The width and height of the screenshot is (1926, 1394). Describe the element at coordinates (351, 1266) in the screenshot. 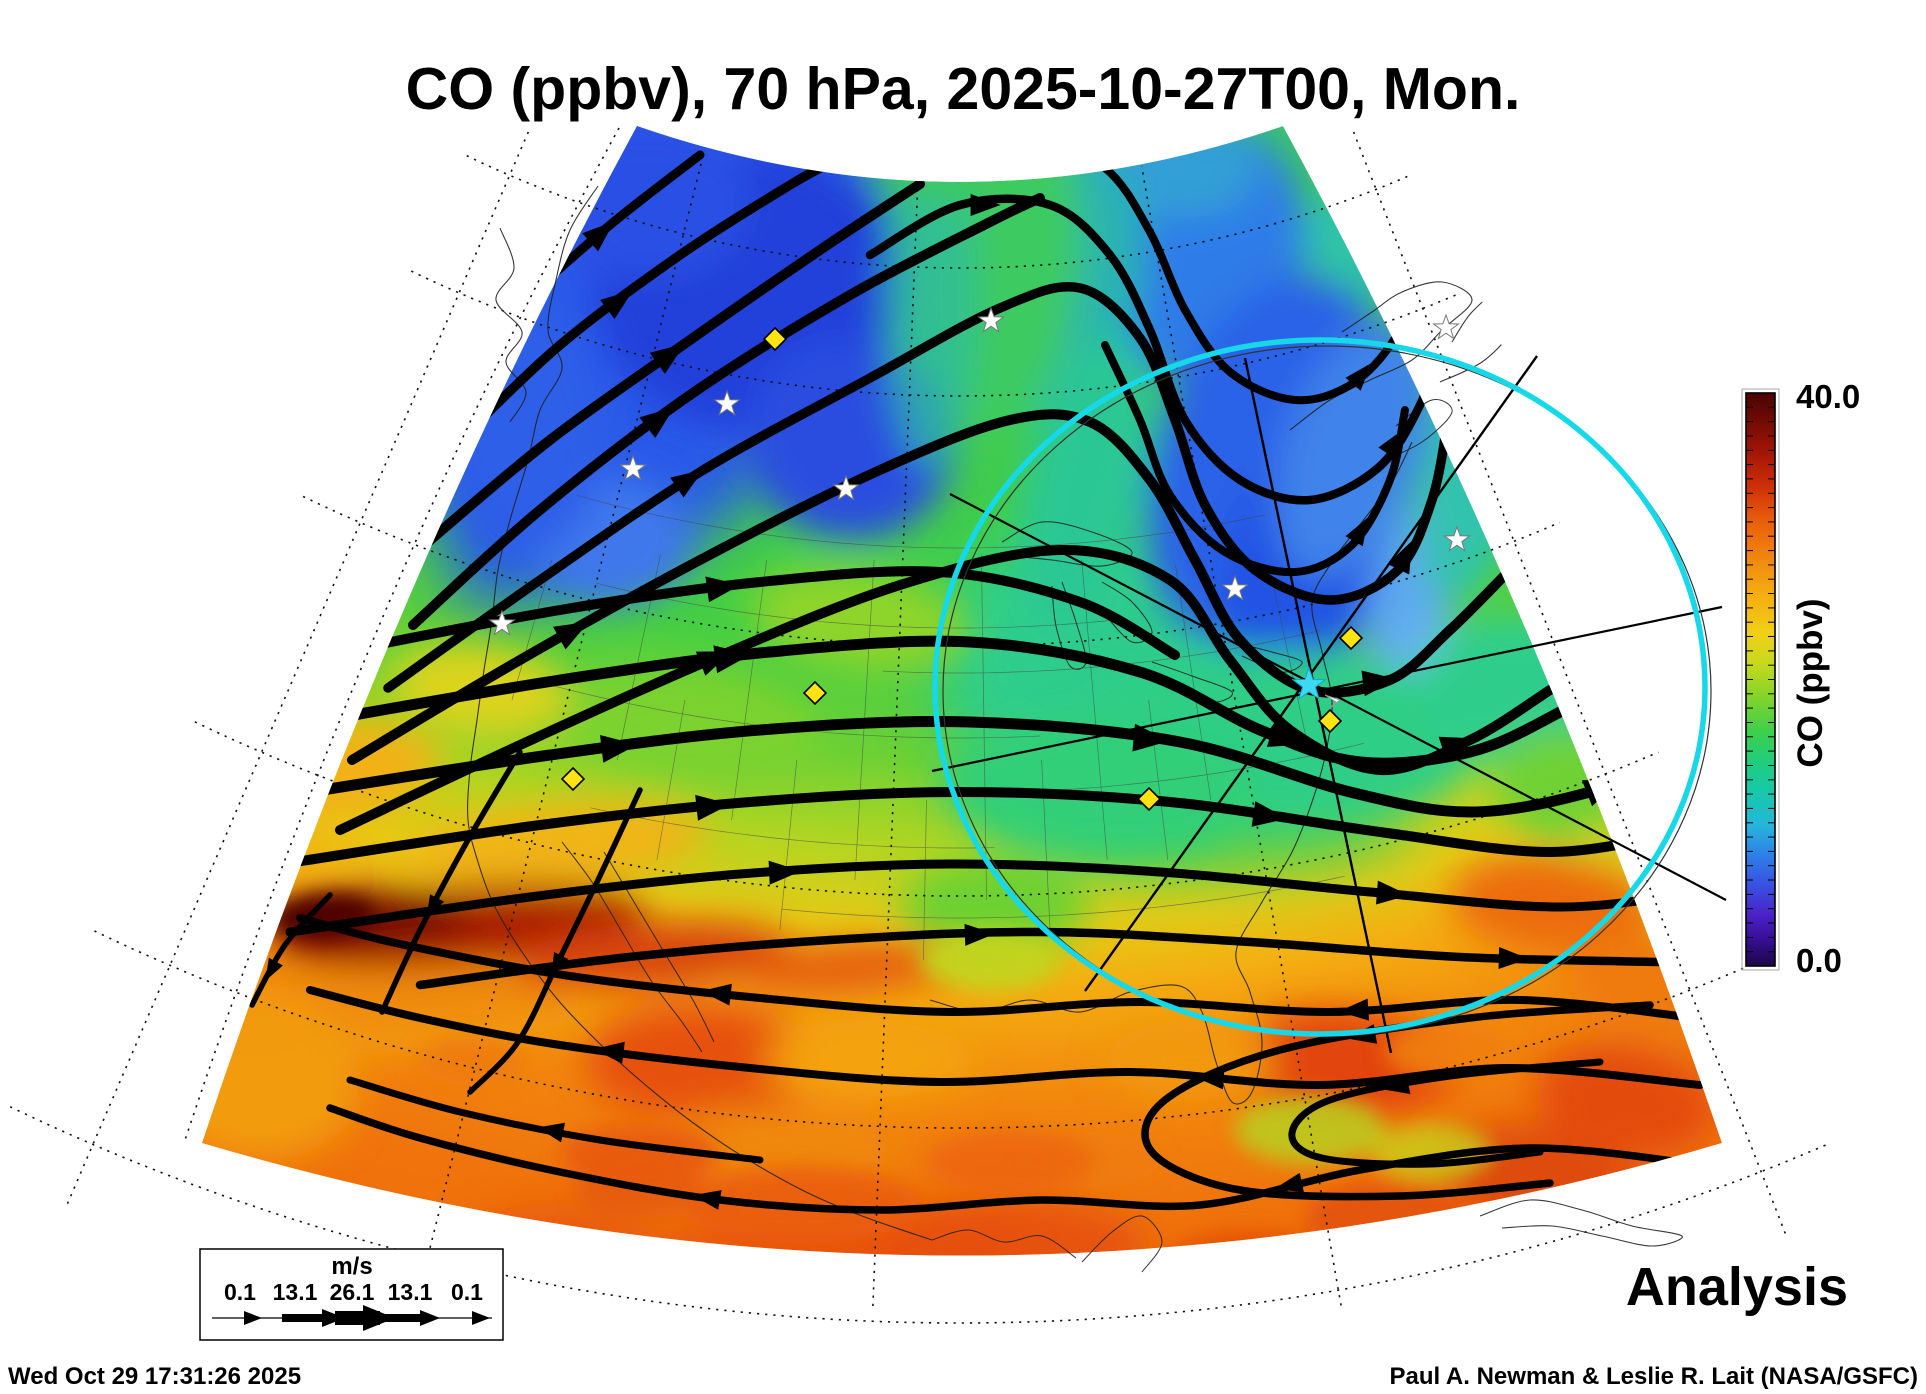

I see `svg-text: m/s` at that location.